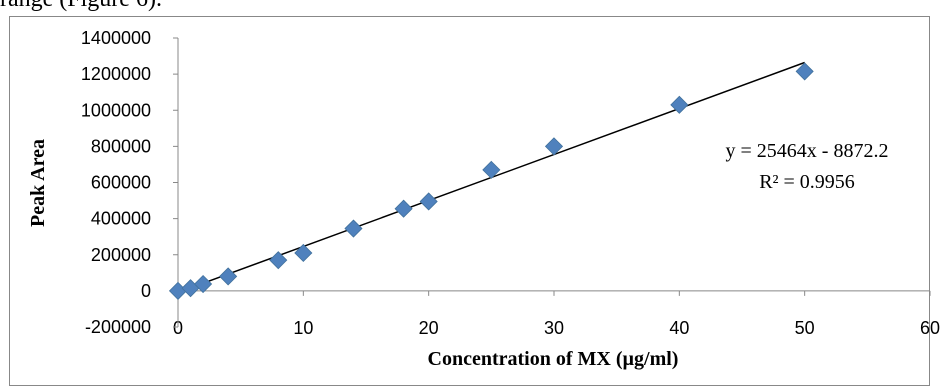 The width and height of the screenshot is (941, 386). Describe the element at coordinates (121, 219) in the screenshot. I see `y-tick-label: 400000` at that location.